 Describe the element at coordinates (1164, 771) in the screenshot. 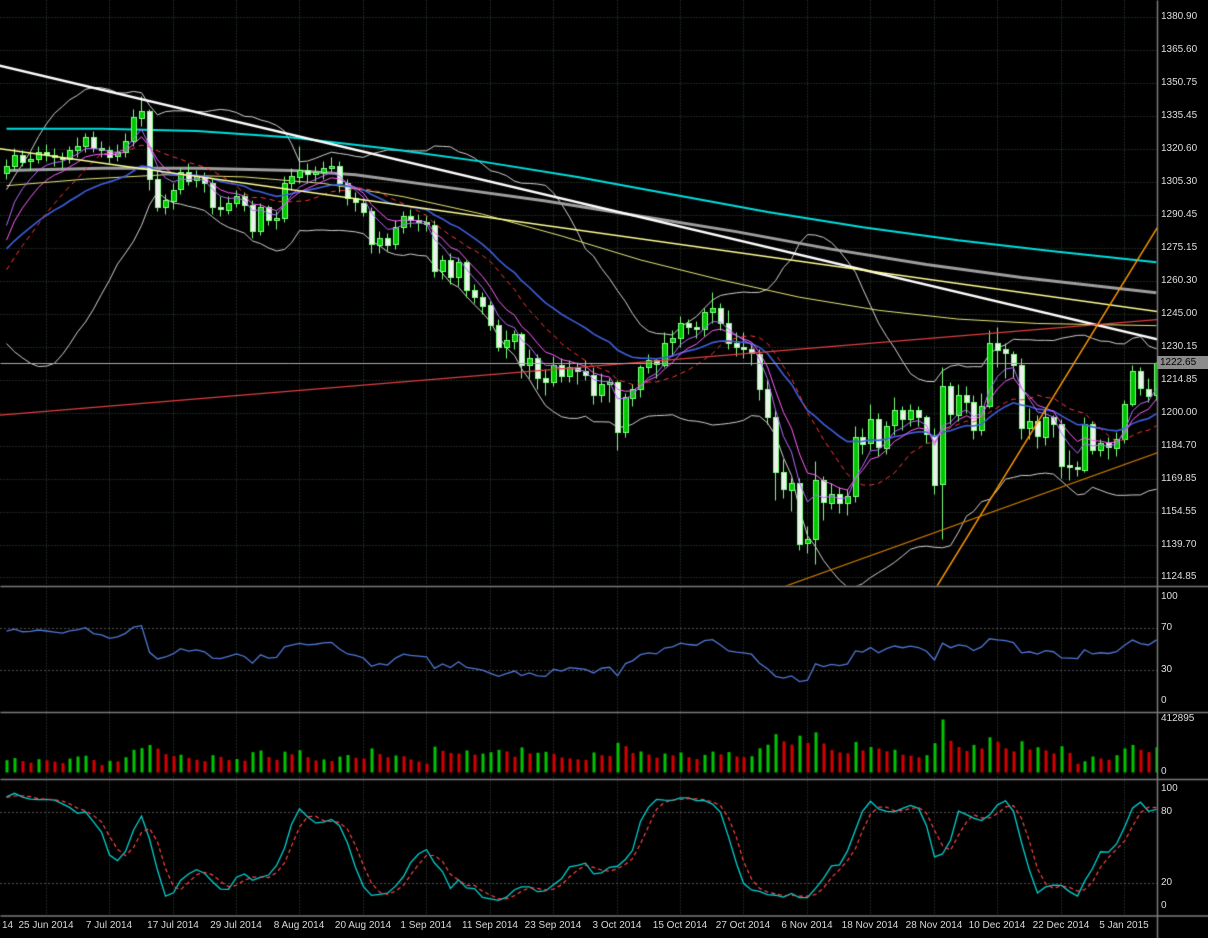

I see `volume-scale-label: 0` at that location.